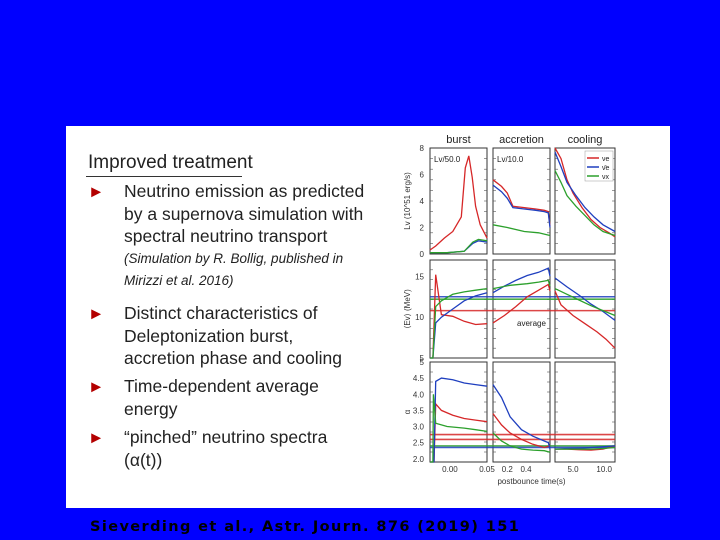  Describe the element at coordinates (585, 448) in the screenshot. I see `series-line-alpha-nux-cooling` at that location.